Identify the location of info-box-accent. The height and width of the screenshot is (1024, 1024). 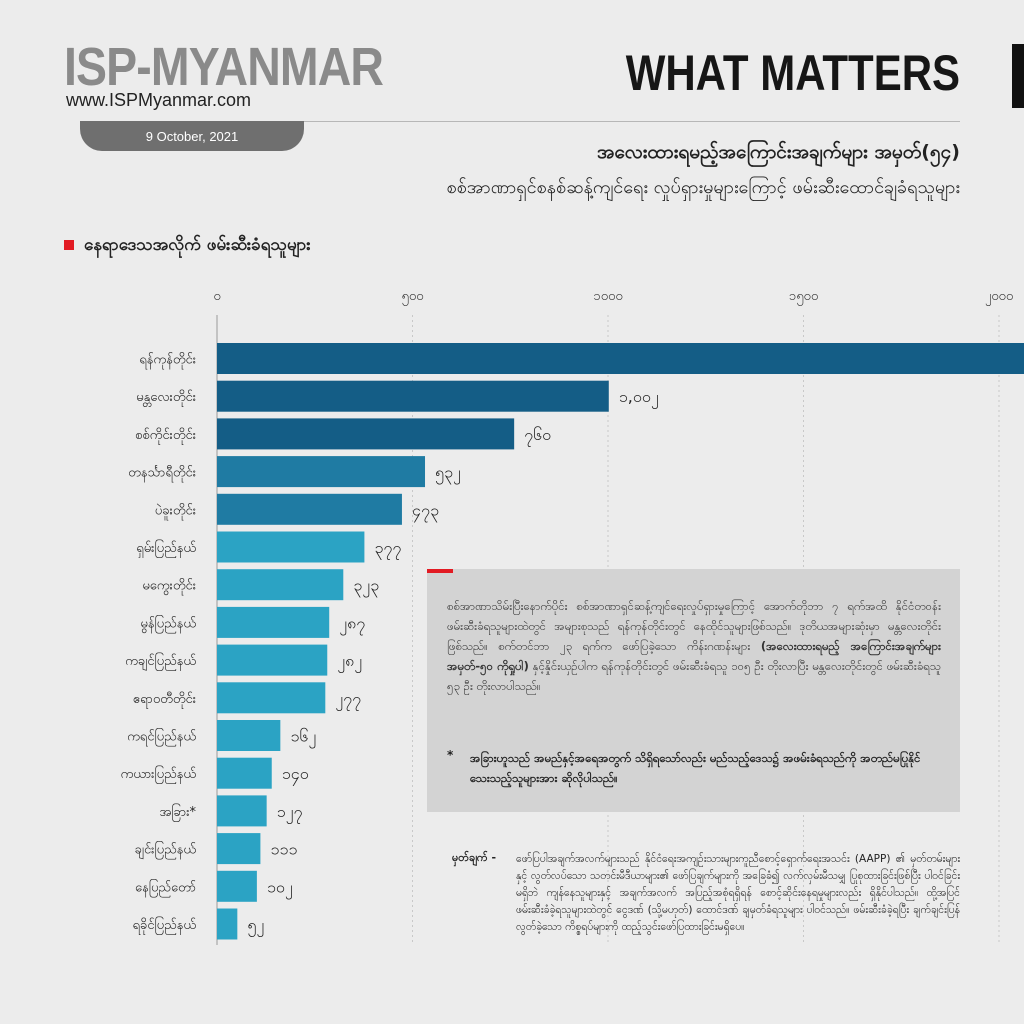
(440, 571).